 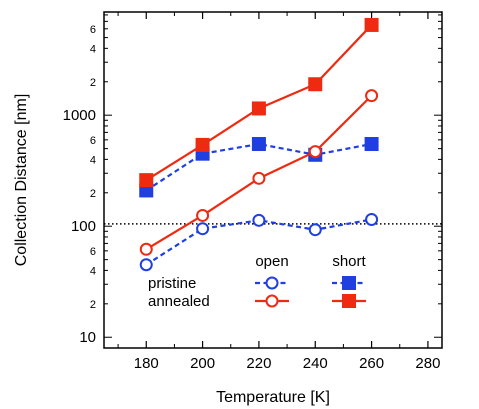 I want to click on legend-marker-pristine-open, so click(x=272, y=283).